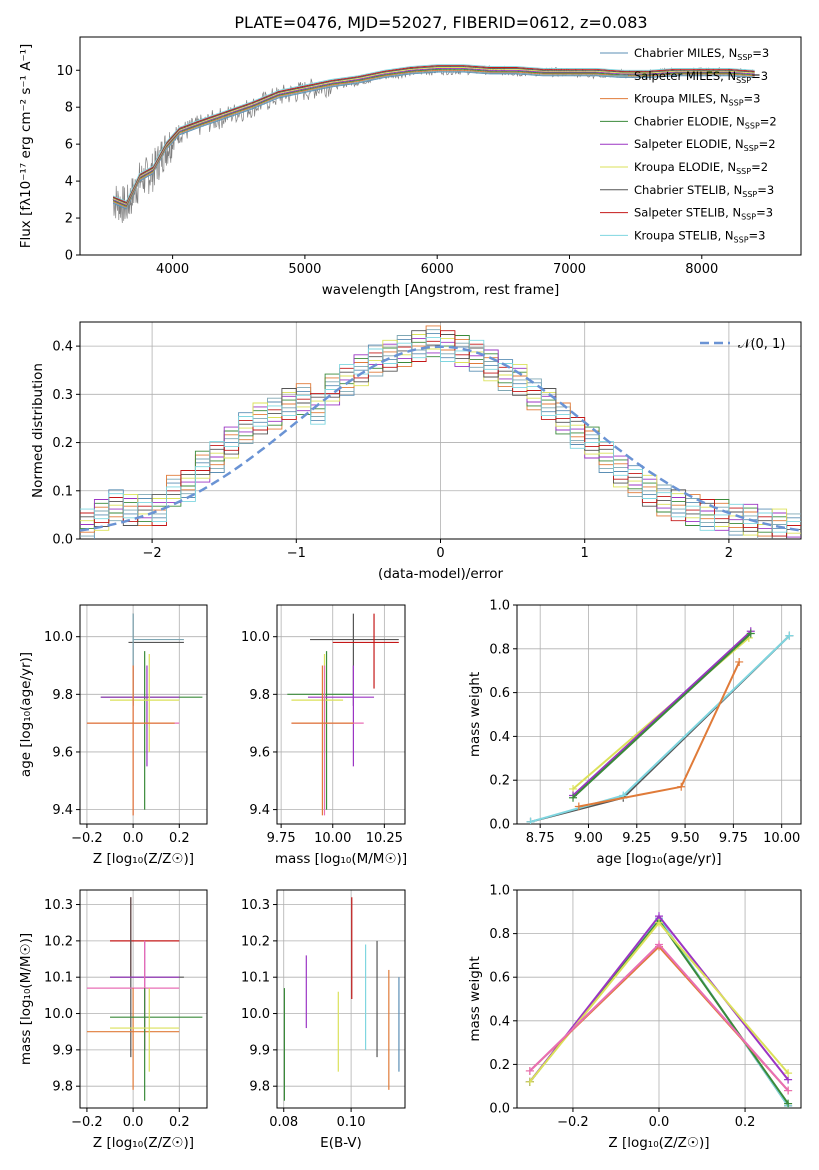 The height and width of the screenshot is (1170, 819). What do you see at coordinates (441, 574) in the screenshot?
I see `x-axis-label: (data-model)/error` at bounding box center [441, 574].